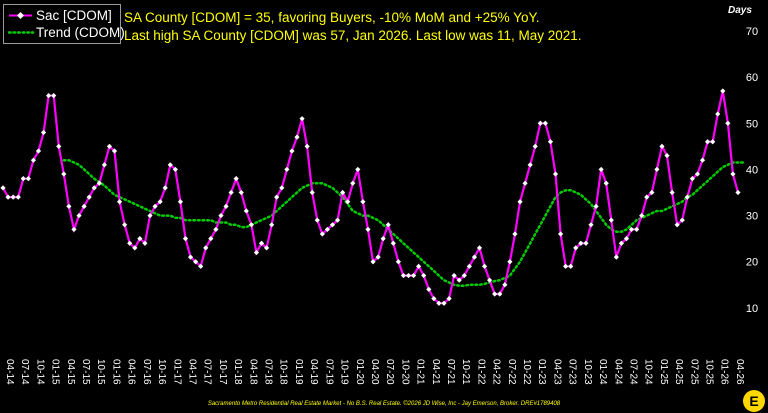  I want to click on x-tick-label: 01-24, so click(602, 372).